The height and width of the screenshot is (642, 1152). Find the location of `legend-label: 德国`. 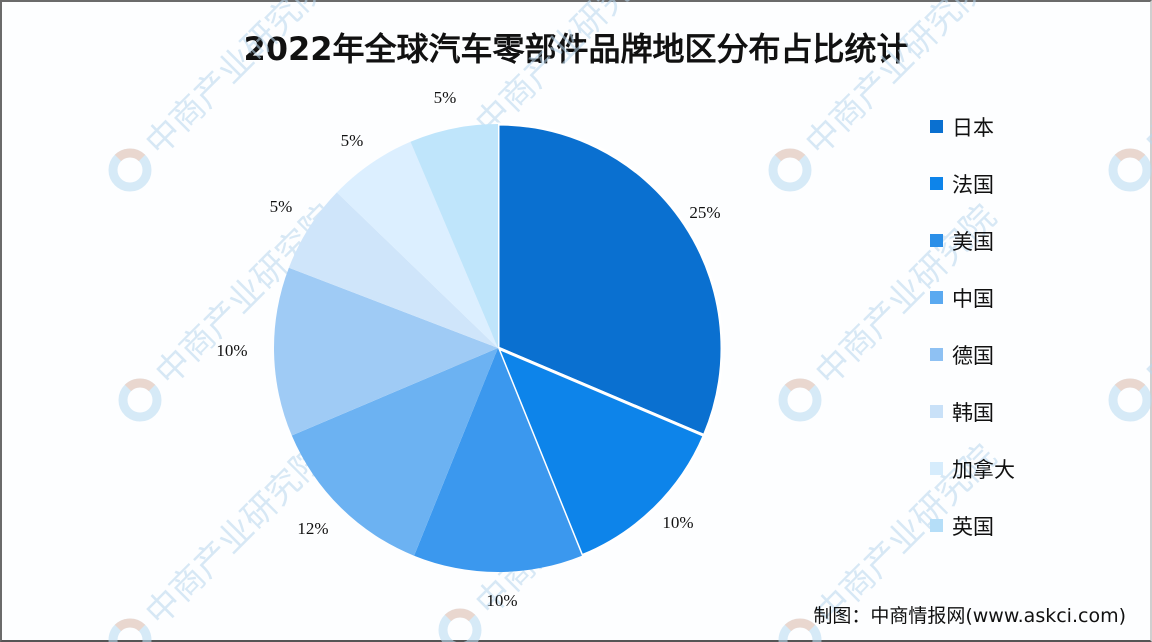

legend-label: 德国 is located at coordinates (973, 356).